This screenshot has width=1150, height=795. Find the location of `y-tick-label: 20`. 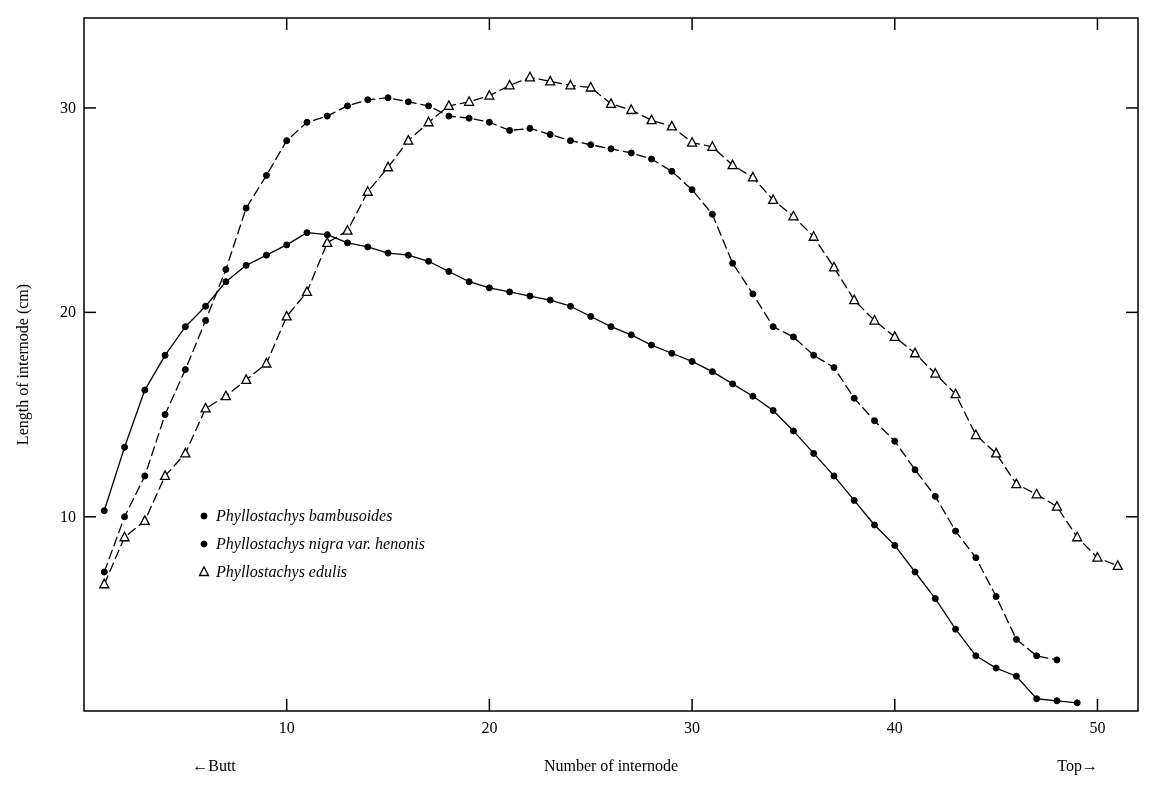

y-tick-label: 20 is located at coordinates (68, 312).